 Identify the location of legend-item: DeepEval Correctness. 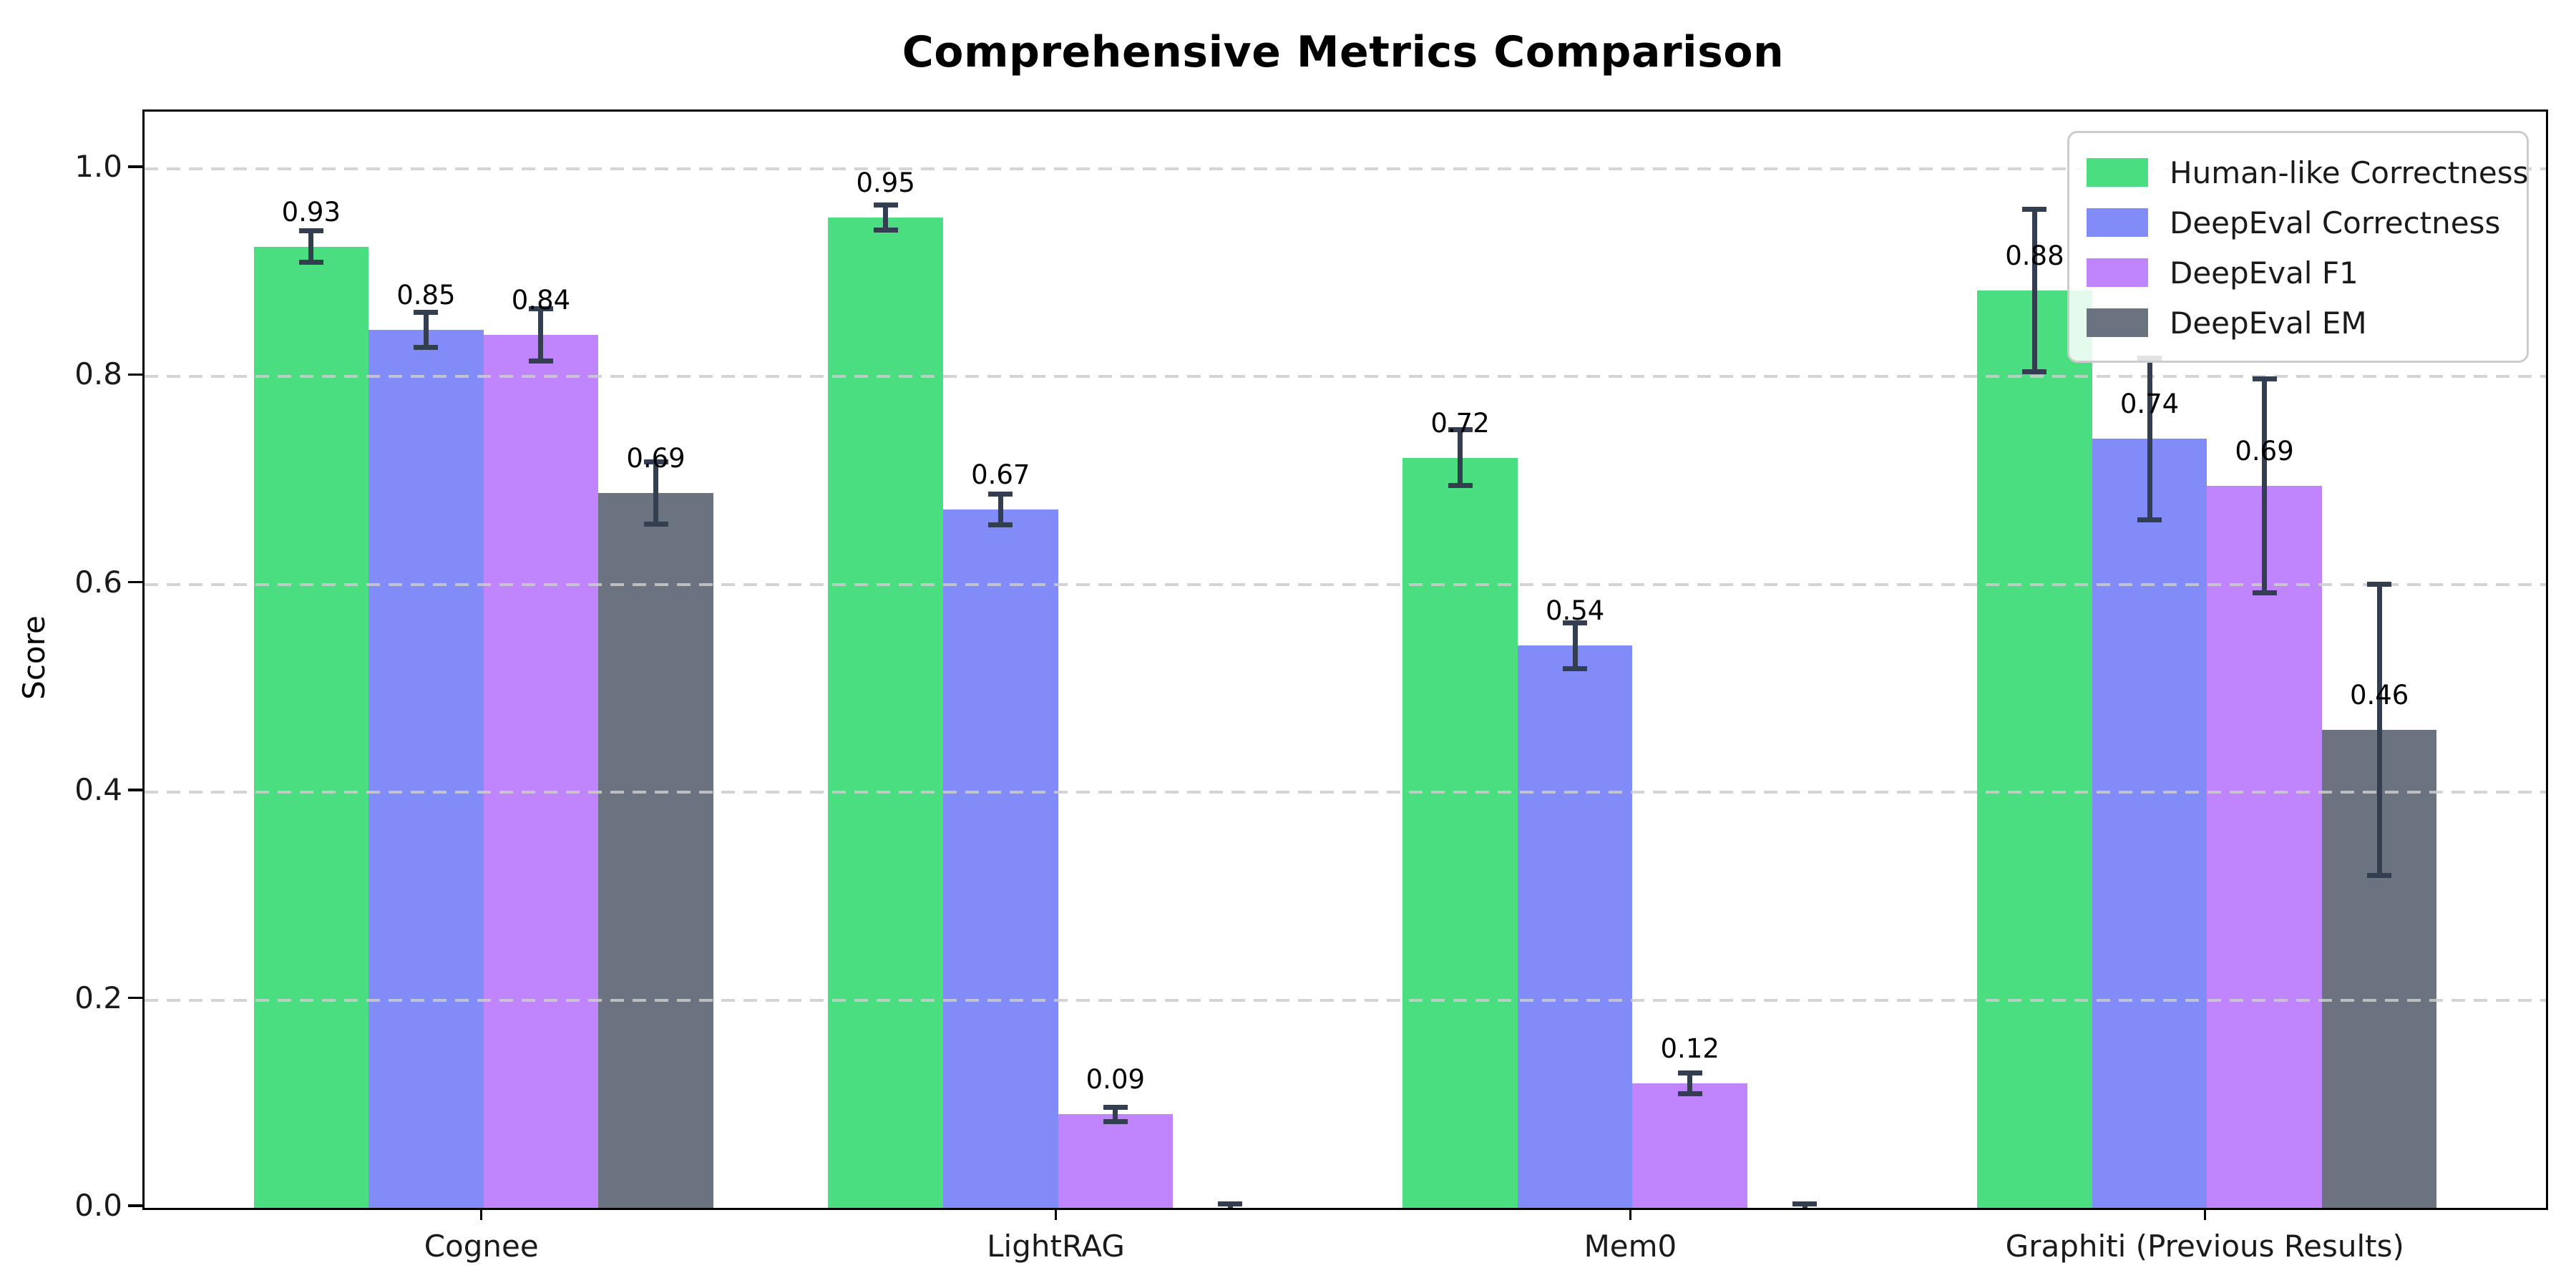
(2298, 222).